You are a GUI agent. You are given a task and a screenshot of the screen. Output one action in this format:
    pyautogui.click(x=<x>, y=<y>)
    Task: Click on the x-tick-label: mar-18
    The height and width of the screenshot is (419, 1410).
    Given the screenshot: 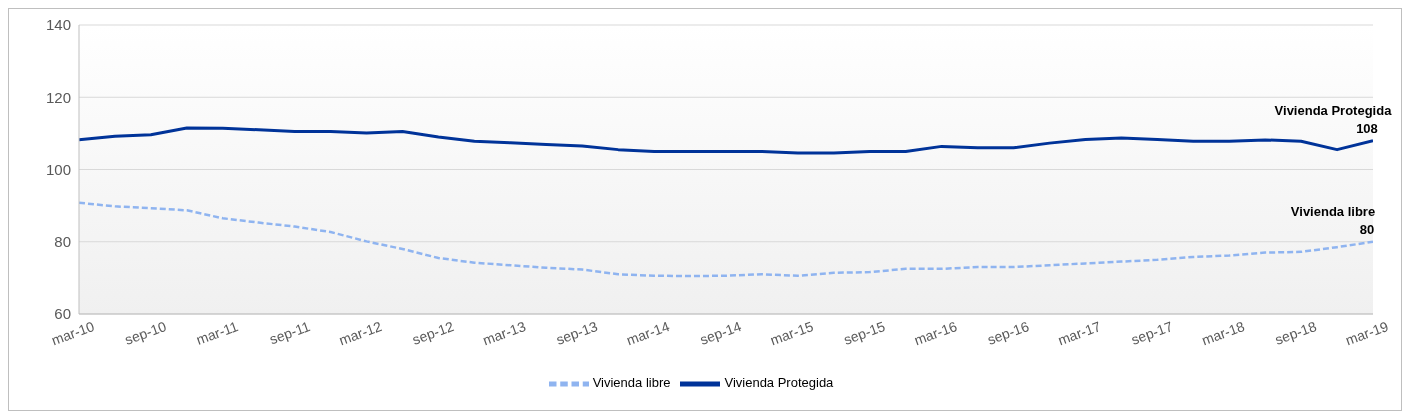 What is the action you would take?
    pyautogui.click(x=1223, y=333)
    